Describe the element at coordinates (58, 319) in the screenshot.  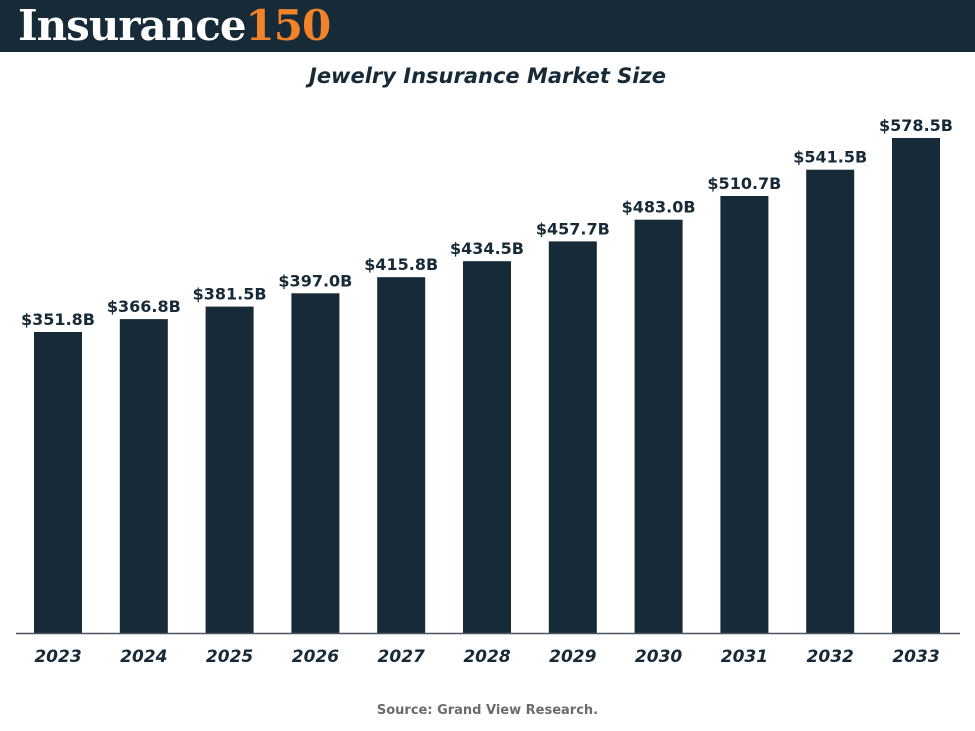
I see `data-label-2023: $351.8B` at that location.